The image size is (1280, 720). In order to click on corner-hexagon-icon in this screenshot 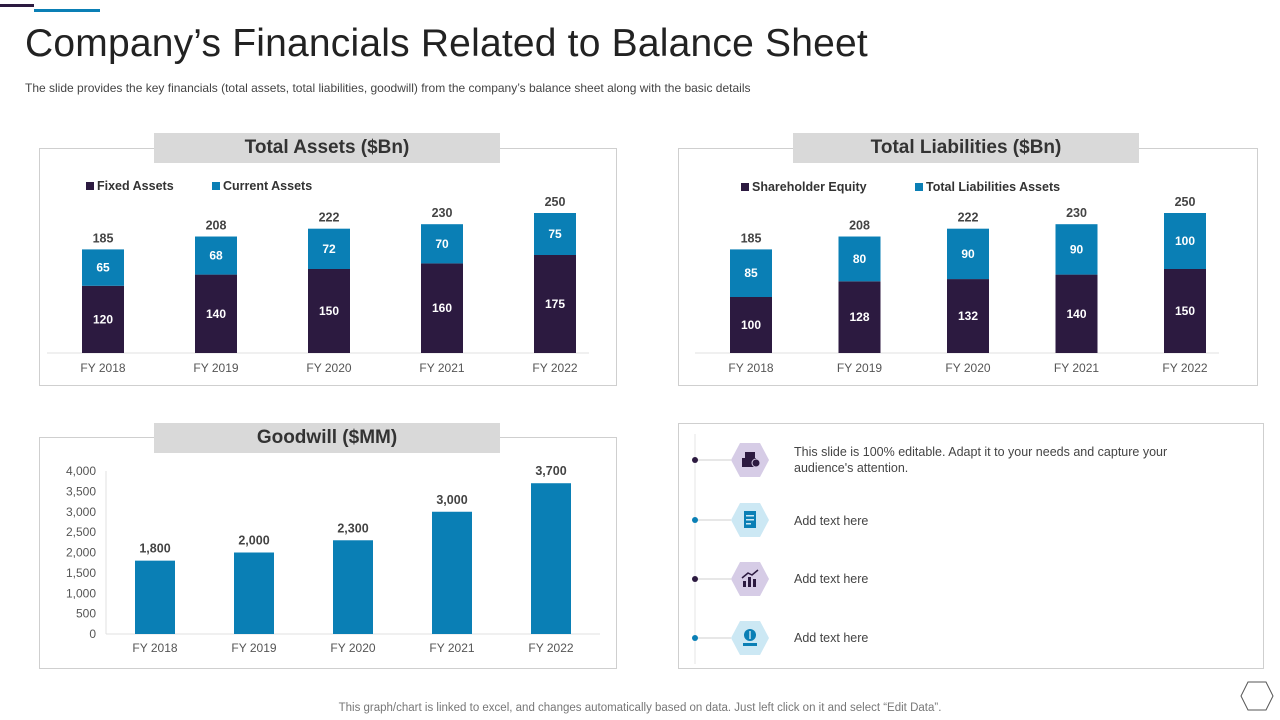, I will do `click(1257, 698)`.